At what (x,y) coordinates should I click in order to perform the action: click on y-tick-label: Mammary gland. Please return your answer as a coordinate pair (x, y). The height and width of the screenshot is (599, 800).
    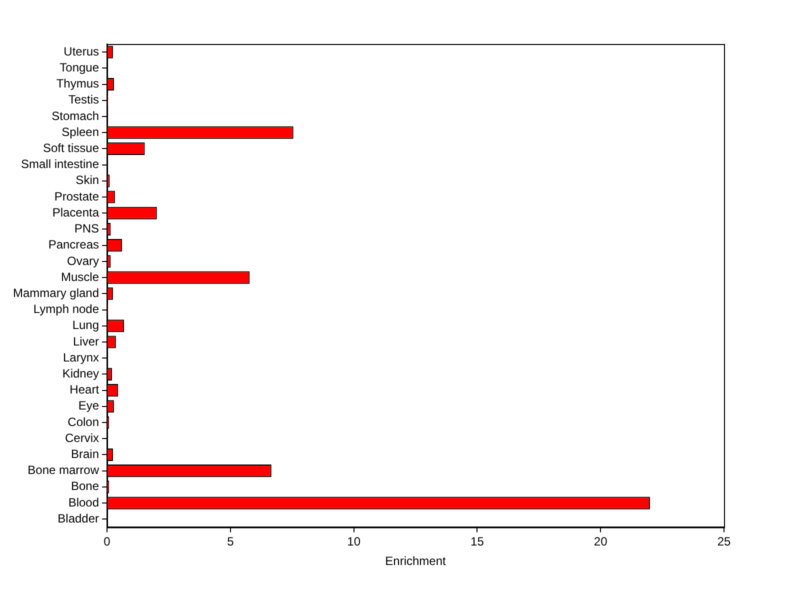
    Looking at the image, I should click on (56, 293).